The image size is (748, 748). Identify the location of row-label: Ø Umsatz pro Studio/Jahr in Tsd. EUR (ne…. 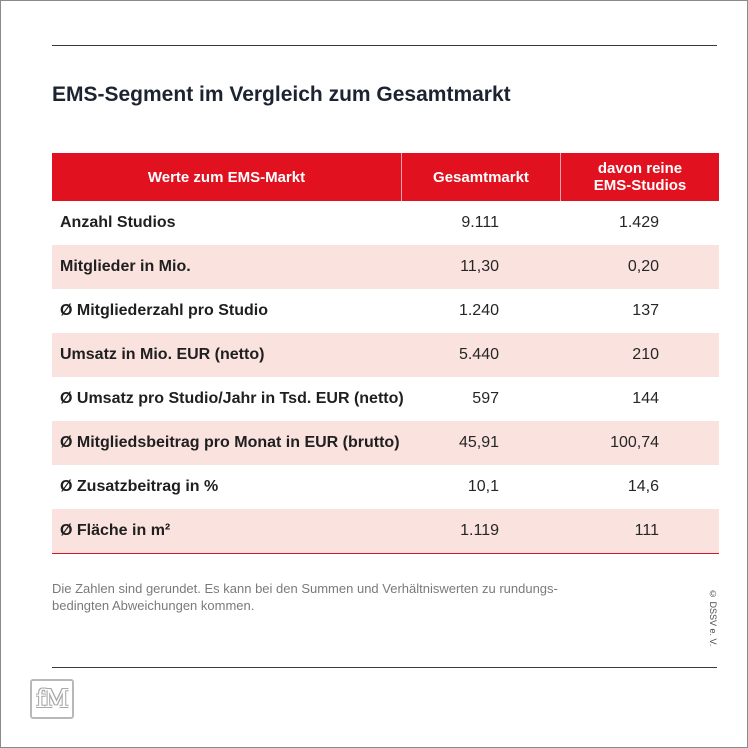
(232, 398).